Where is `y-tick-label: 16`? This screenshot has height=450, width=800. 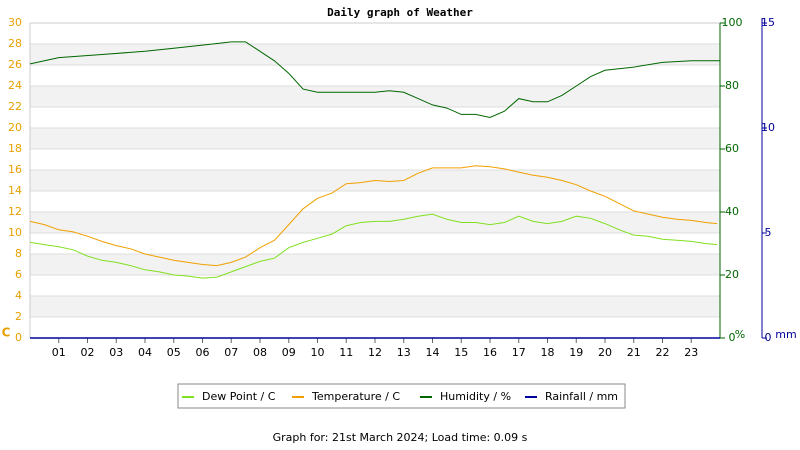 y-tick-label: 16 is located at coordinates (15, 169).